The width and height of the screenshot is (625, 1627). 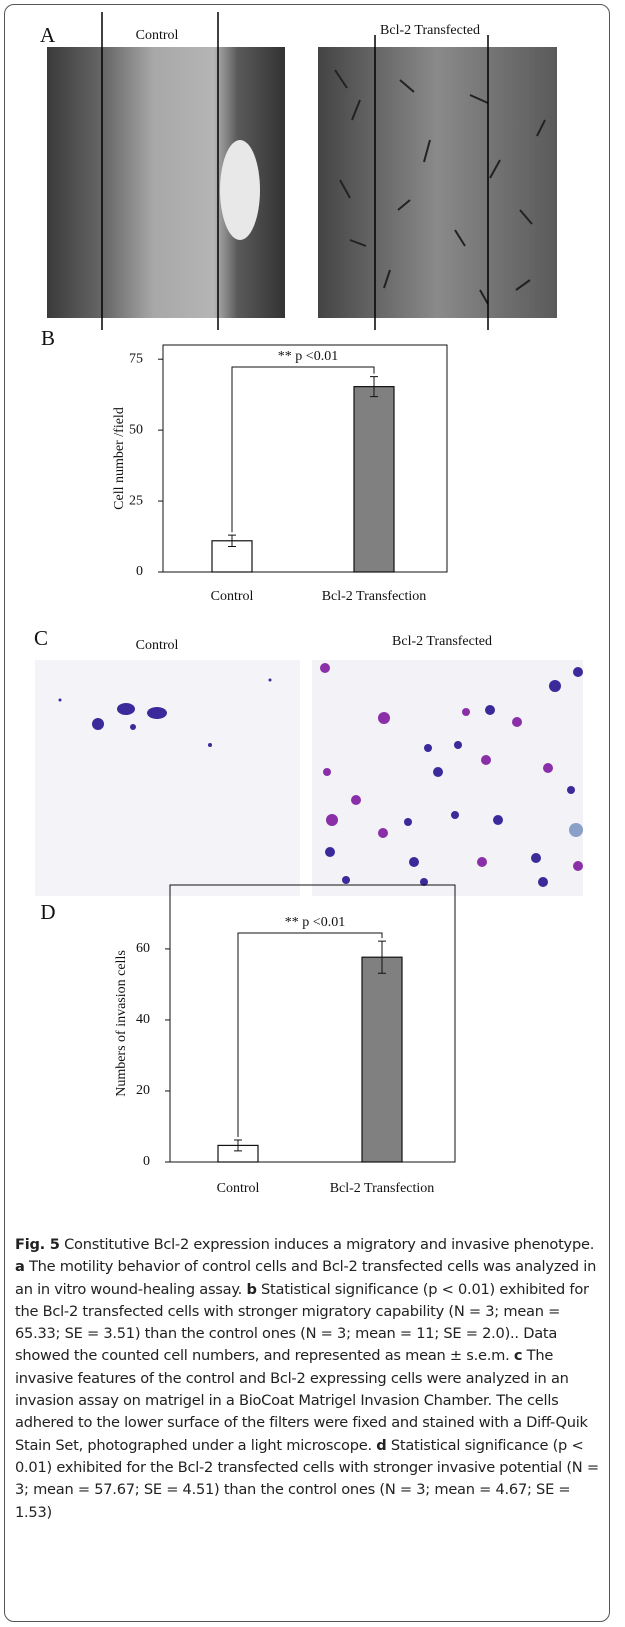 I want to click on panel-label: C, so click(x=41, y=638).